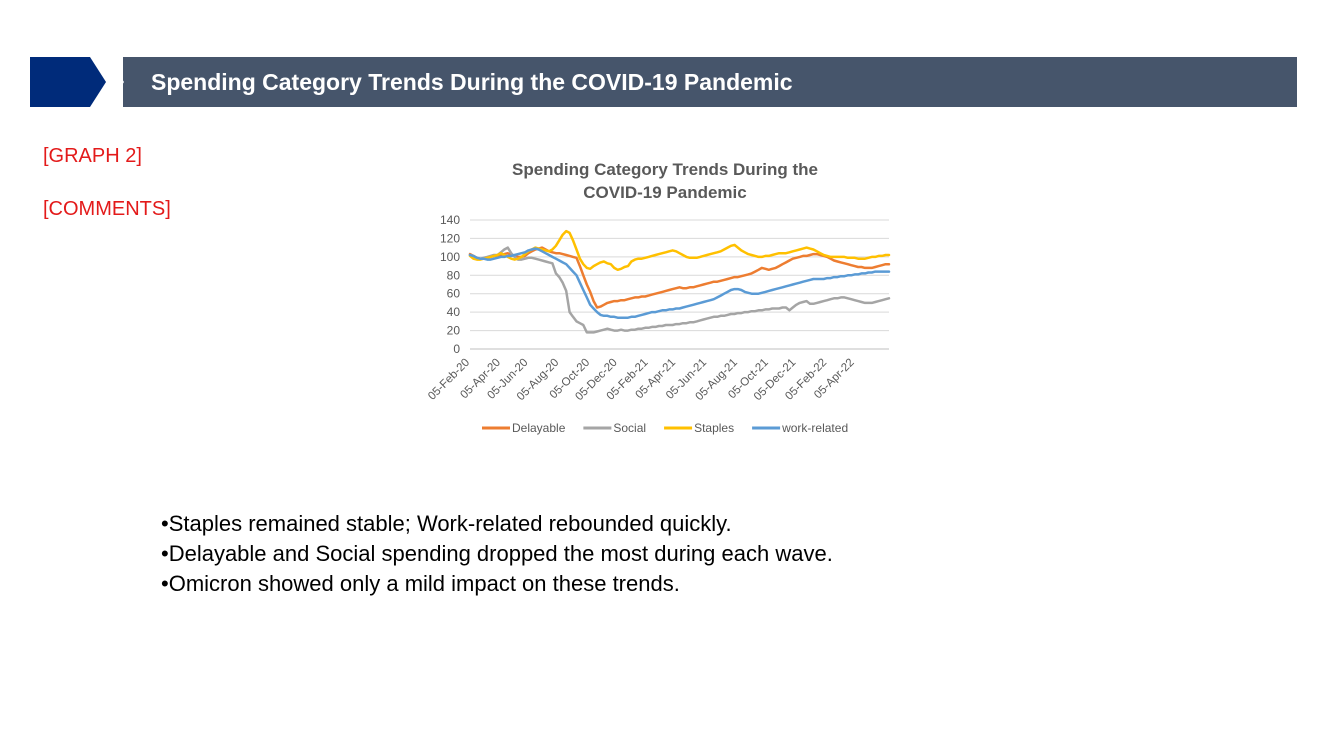  Describe the element at coordinates (92, 156) in the screenshot. I see `graph-placeholder-label: [GRAPH 2]` at that location.